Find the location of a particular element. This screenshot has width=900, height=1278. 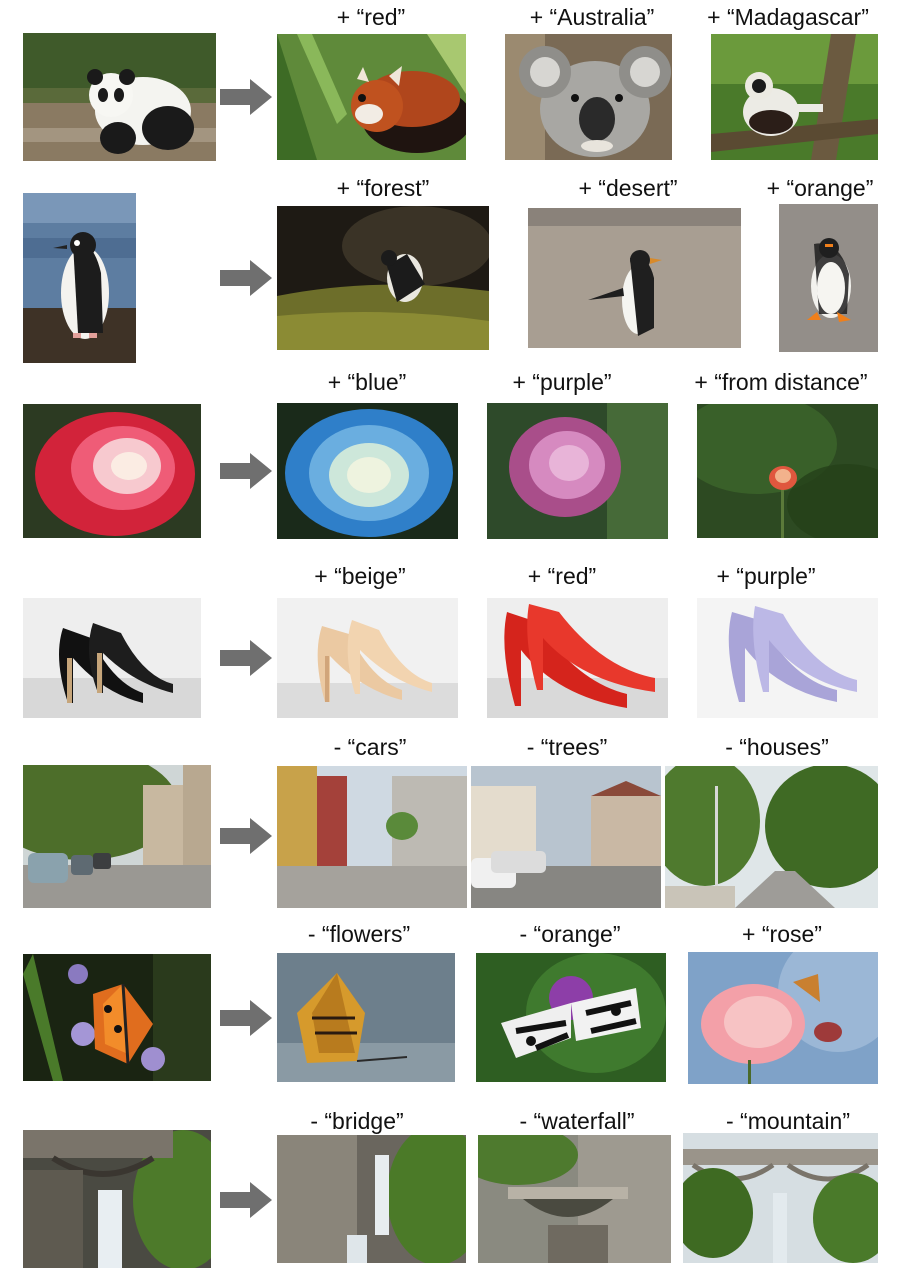

edited-image-waterfall is located at coordinates (371, 1199).